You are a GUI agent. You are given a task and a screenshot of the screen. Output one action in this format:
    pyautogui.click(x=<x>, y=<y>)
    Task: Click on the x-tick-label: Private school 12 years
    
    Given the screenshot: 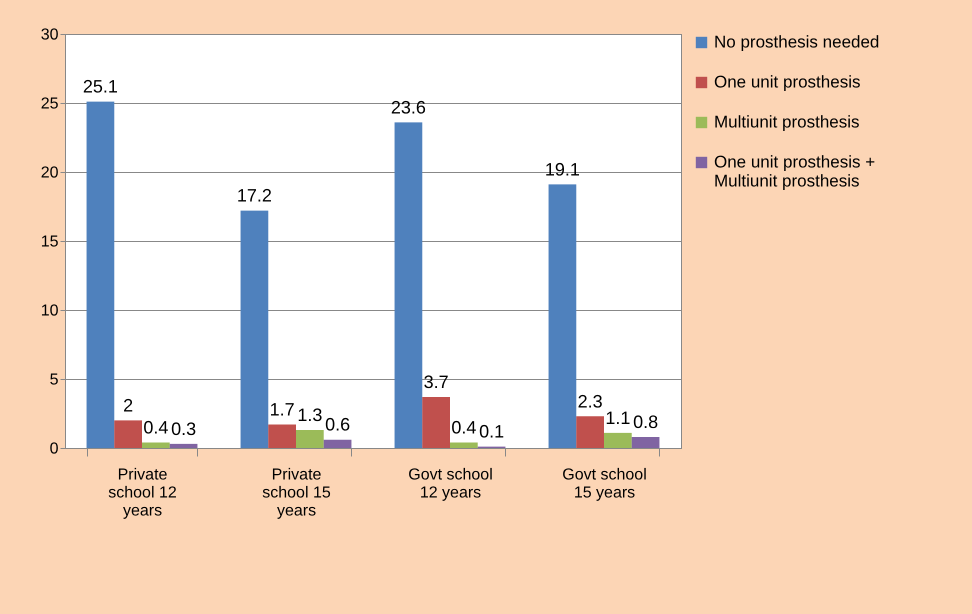 What is the action you would take?
    pyautogui.click(x=142, y=493)
    